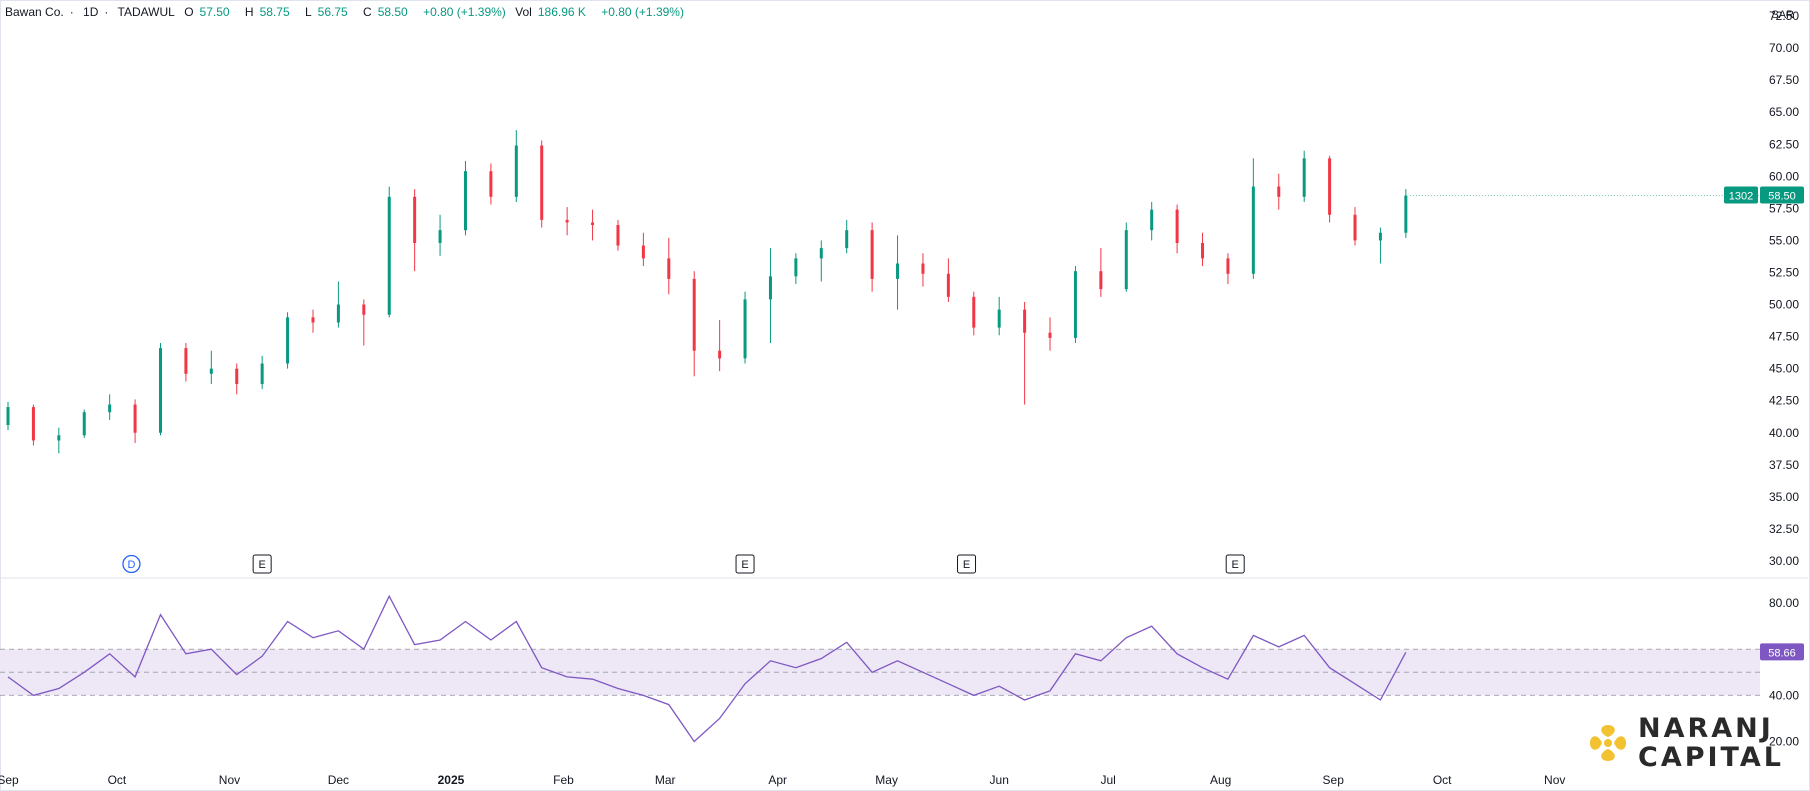 The height and width of the screenshot is (791, 1810). I want to click on price-axis-tick: 67.50, so click(1784, 80).